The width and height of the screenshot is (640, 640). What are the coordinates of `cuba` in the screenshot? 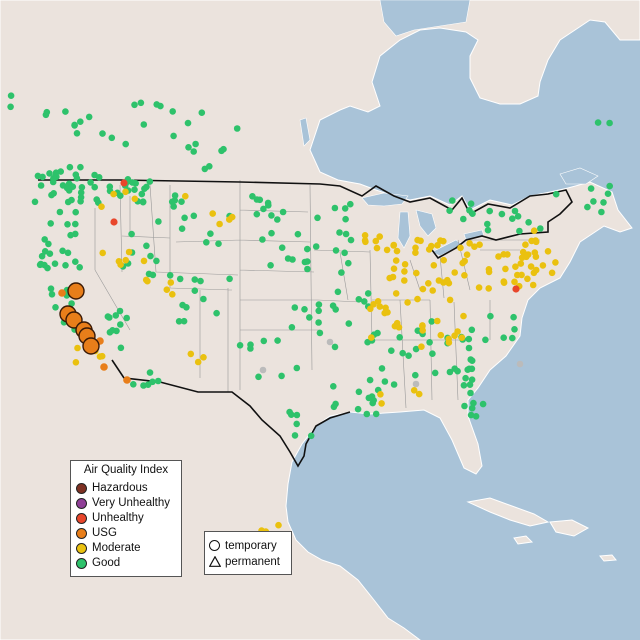 It's located at (508, 512).